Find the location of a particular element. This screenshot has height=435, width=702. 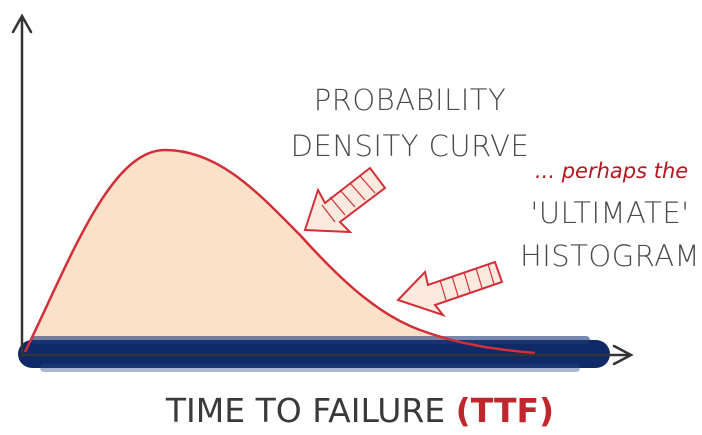

axis-title: TIME TO FAILURE (TTF) is located at coordinates (359, 410).